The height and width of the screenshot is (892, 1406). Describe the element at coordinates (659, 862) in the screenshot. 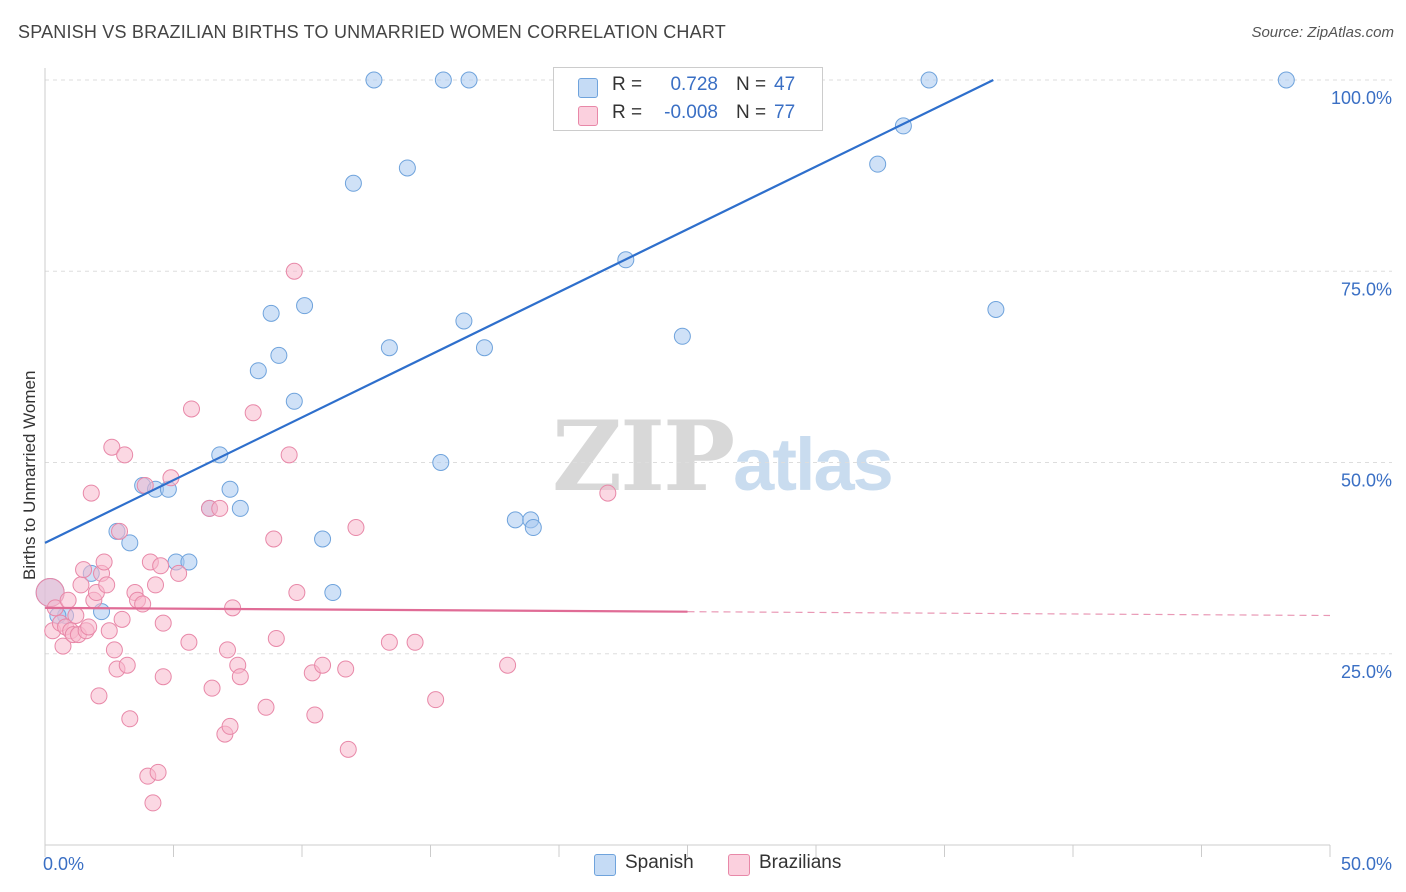

I see `legend-label-spanish: Spanish` at that location.